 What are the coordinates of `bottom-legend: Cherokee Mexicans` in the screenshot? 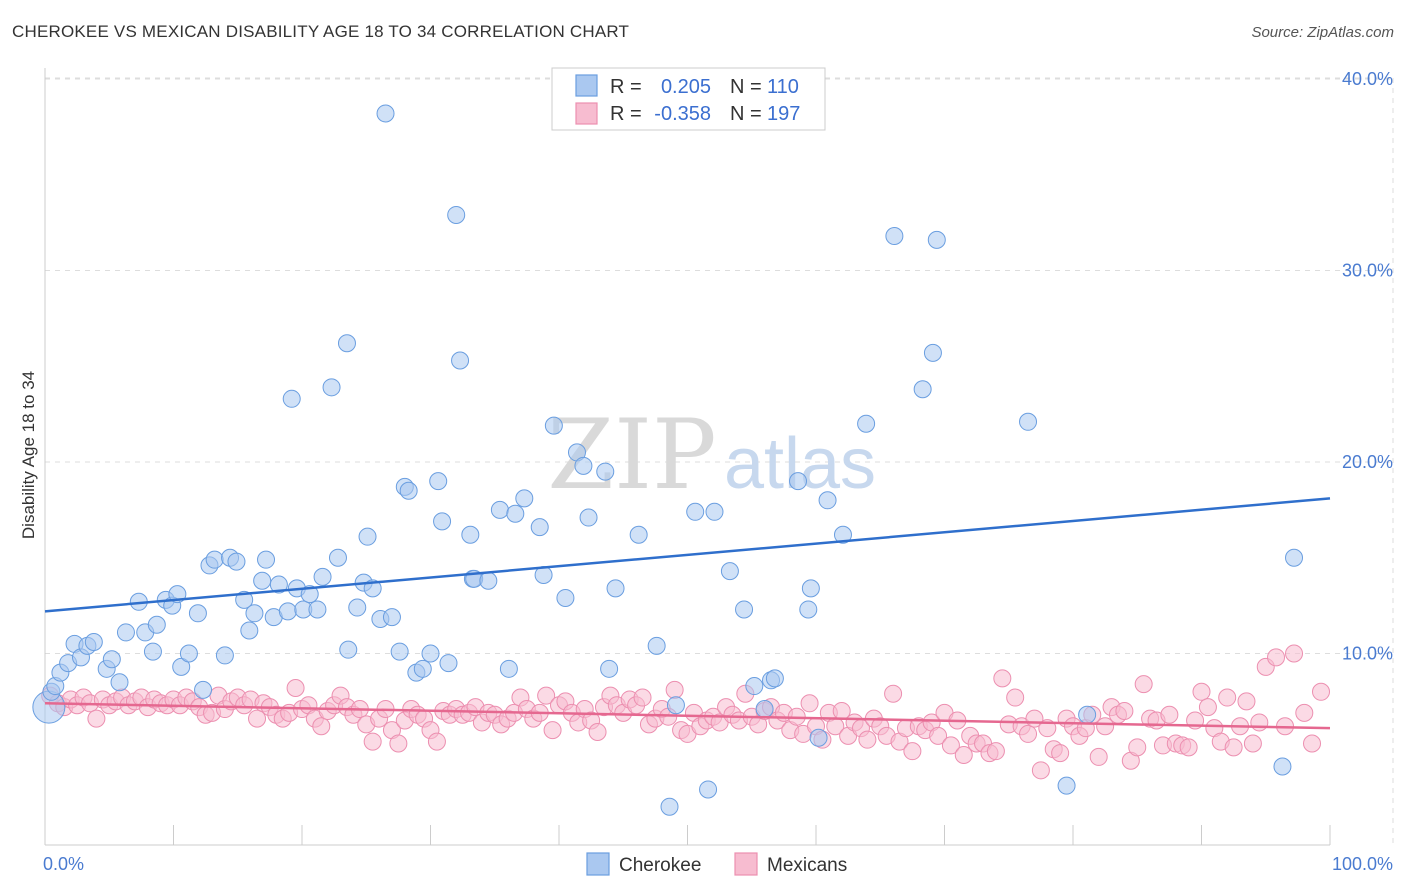 It's located at (716, 864).